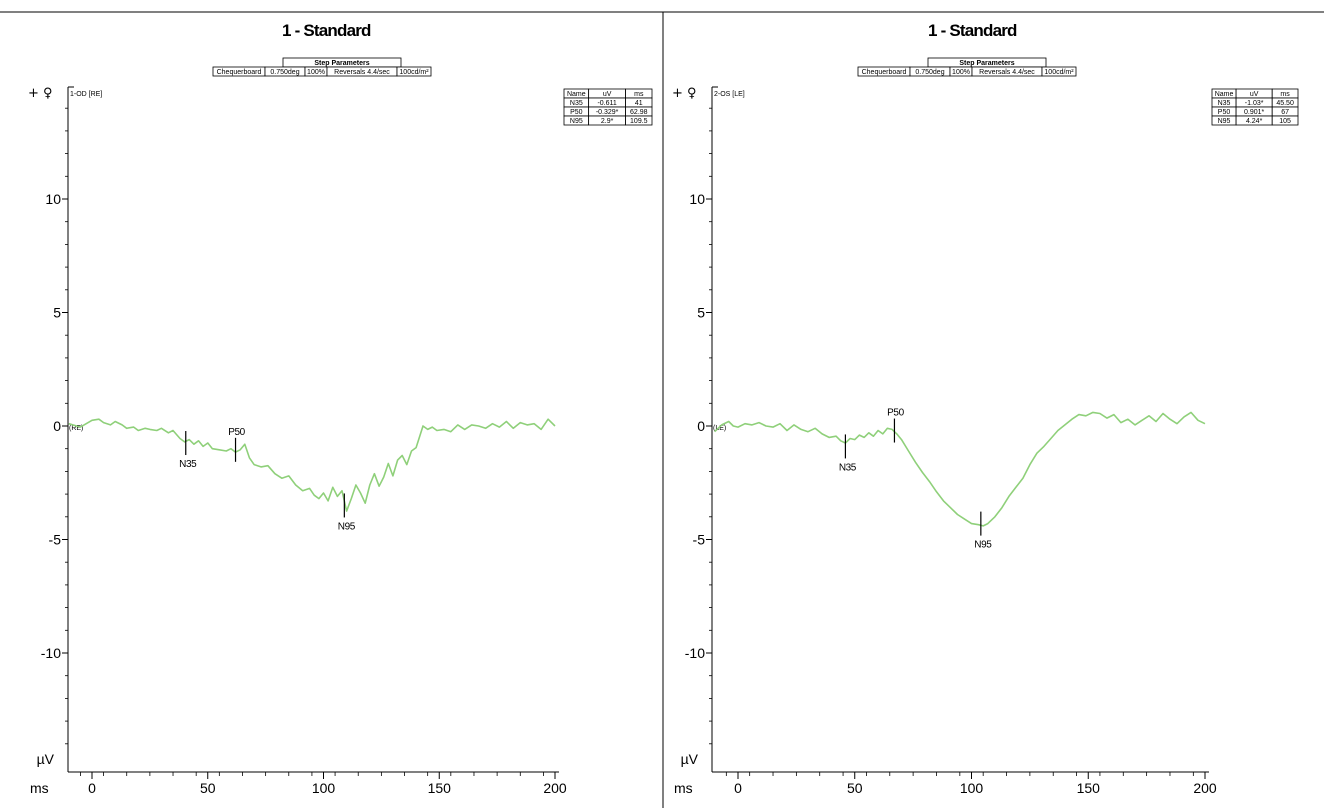 This screenshot has height=808, width=1324. I want to click on left-step-params-value: Chequerboard, so click(239, 72).